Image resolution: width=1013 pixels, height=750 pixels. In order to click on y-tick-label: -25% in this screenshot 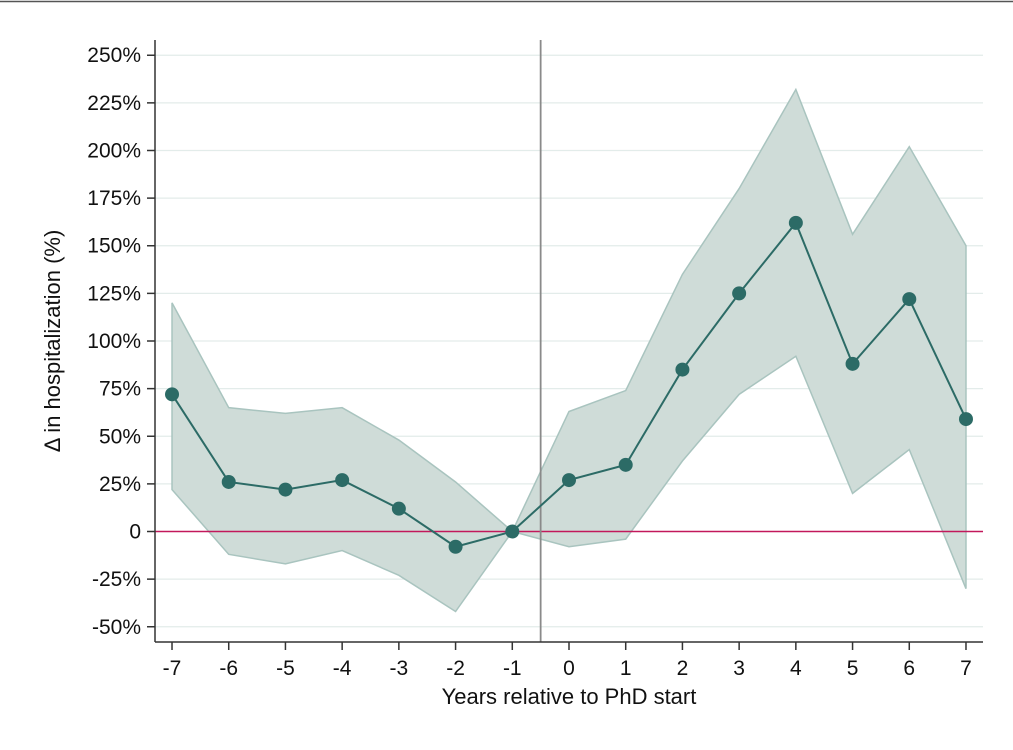, I will do `click(116, 579)`.